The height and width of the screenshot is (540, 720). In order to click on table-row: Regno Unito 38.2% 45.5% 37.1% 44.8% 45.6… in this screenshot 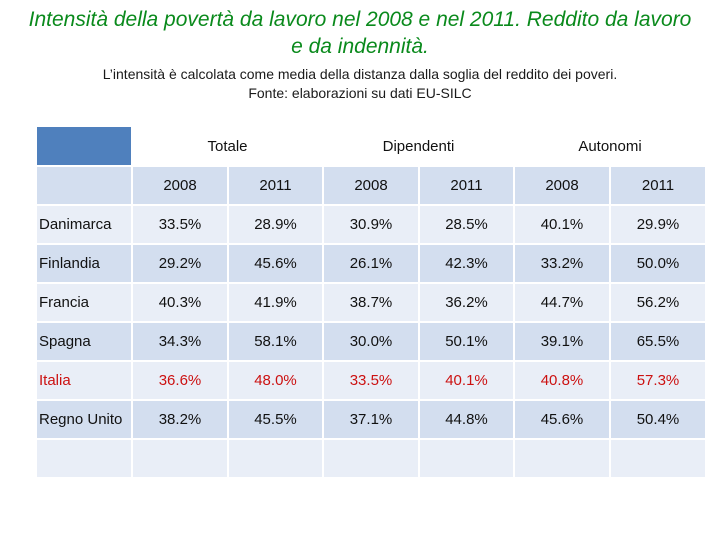, I will do `click(371, 419)`.